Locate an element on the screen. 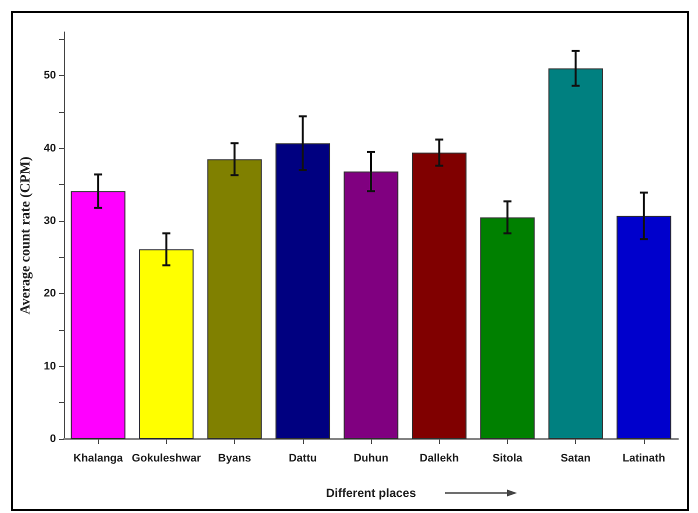 This screenshot has width=698, height=513. y-tick-label: 20 is located at coordinates (50, 294).